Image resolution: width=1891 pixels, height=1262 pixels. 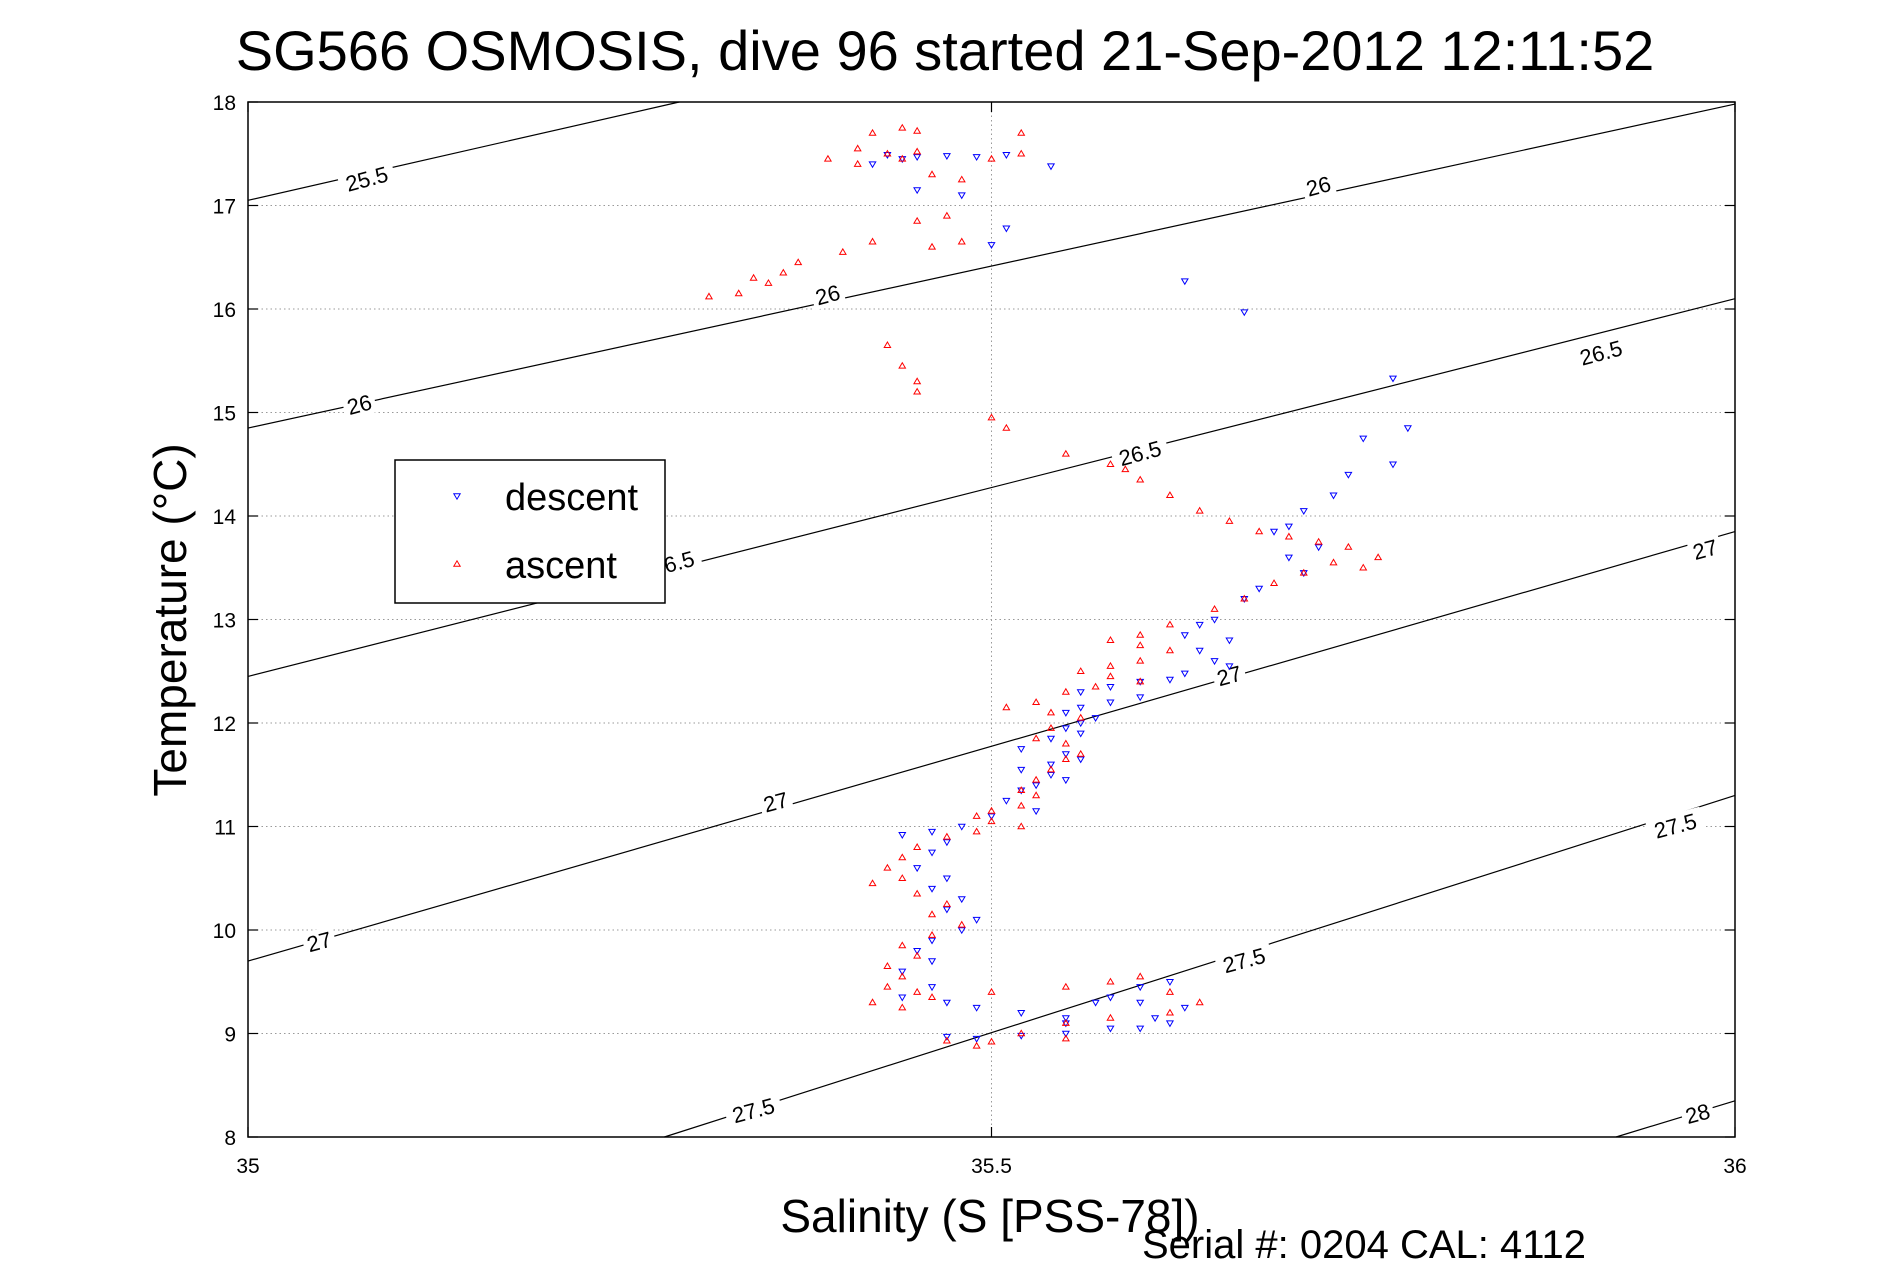 I want to click on contour-label: 27, so click(x=1705, y=549).